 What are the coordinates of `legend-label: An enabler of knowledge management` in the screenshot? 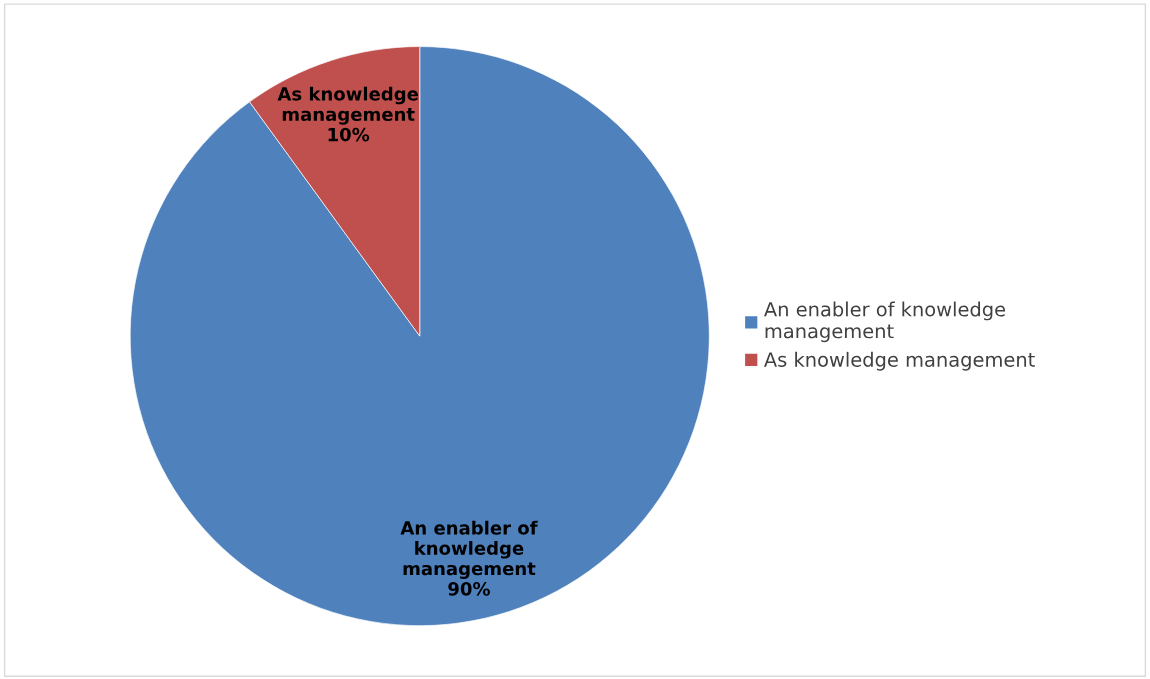 It's located at (885, 322).